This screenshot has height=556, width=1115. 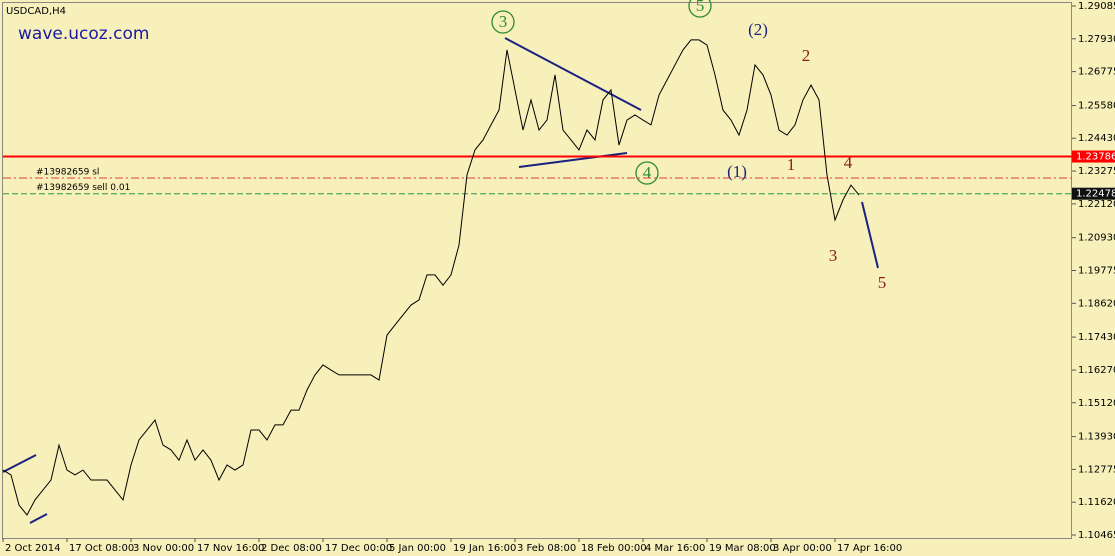 I want to click on price-box-label: 1.23786, so click(x=1095, y=157).